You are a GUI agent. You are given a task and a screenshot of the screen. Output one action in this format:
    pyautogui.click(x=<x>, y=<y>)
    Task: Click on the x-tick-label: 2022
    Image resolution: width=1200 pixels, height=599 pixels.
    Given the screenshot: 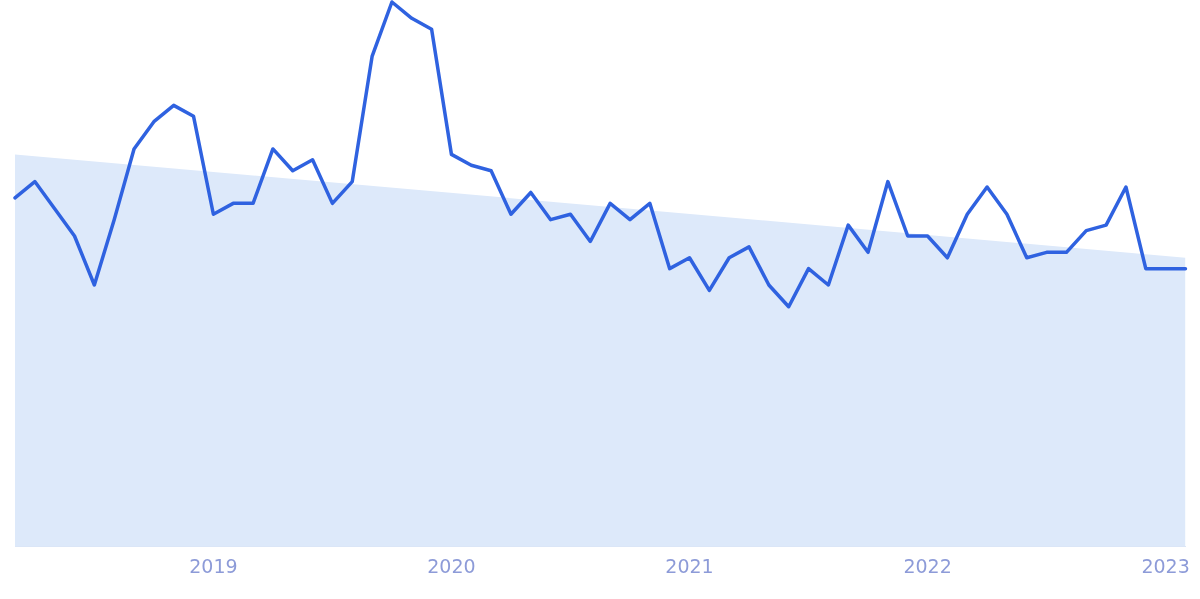 What is the action you would take?
    pyautogui.click(x=927, y=565)
    